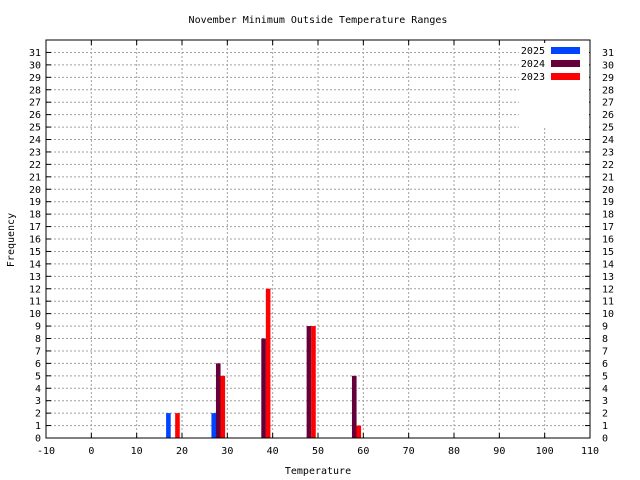  I want to click on y-tick-label: 24, so click(35, 140).